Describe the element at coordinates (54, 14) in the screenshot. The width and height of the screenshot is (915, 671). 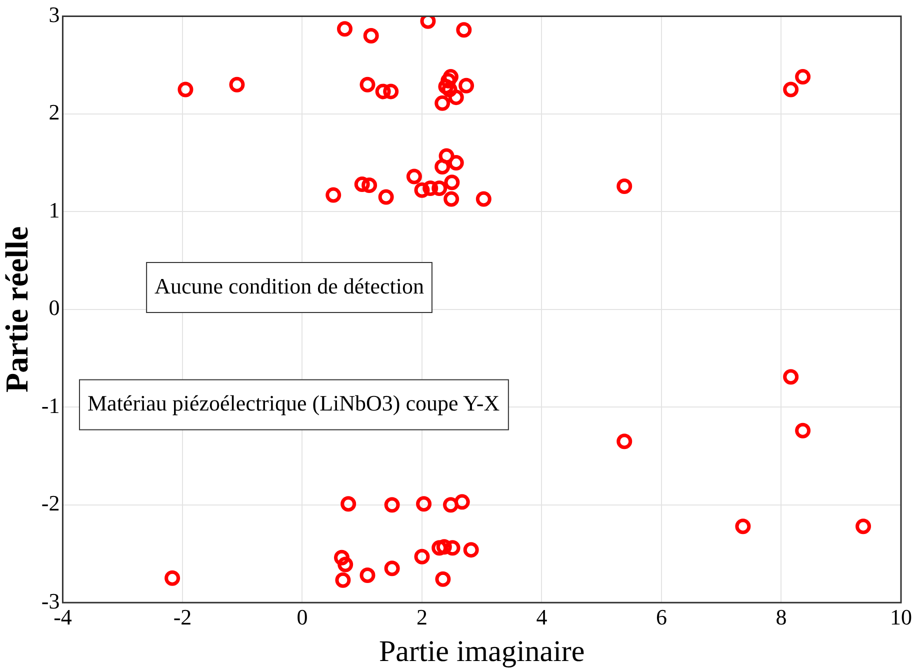
I see `y-tick-label: 3` at that location.